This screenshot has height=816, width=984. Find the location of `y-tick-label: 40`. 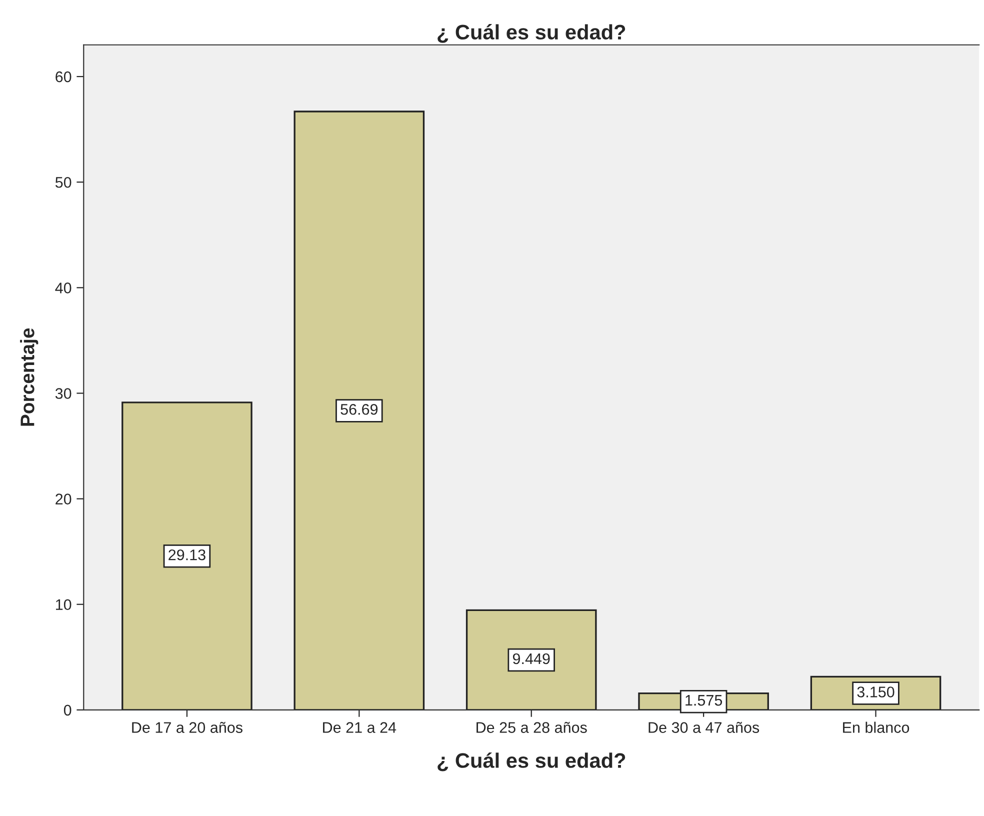

y-tick-label: 40 is located at coordinates (63, 288).